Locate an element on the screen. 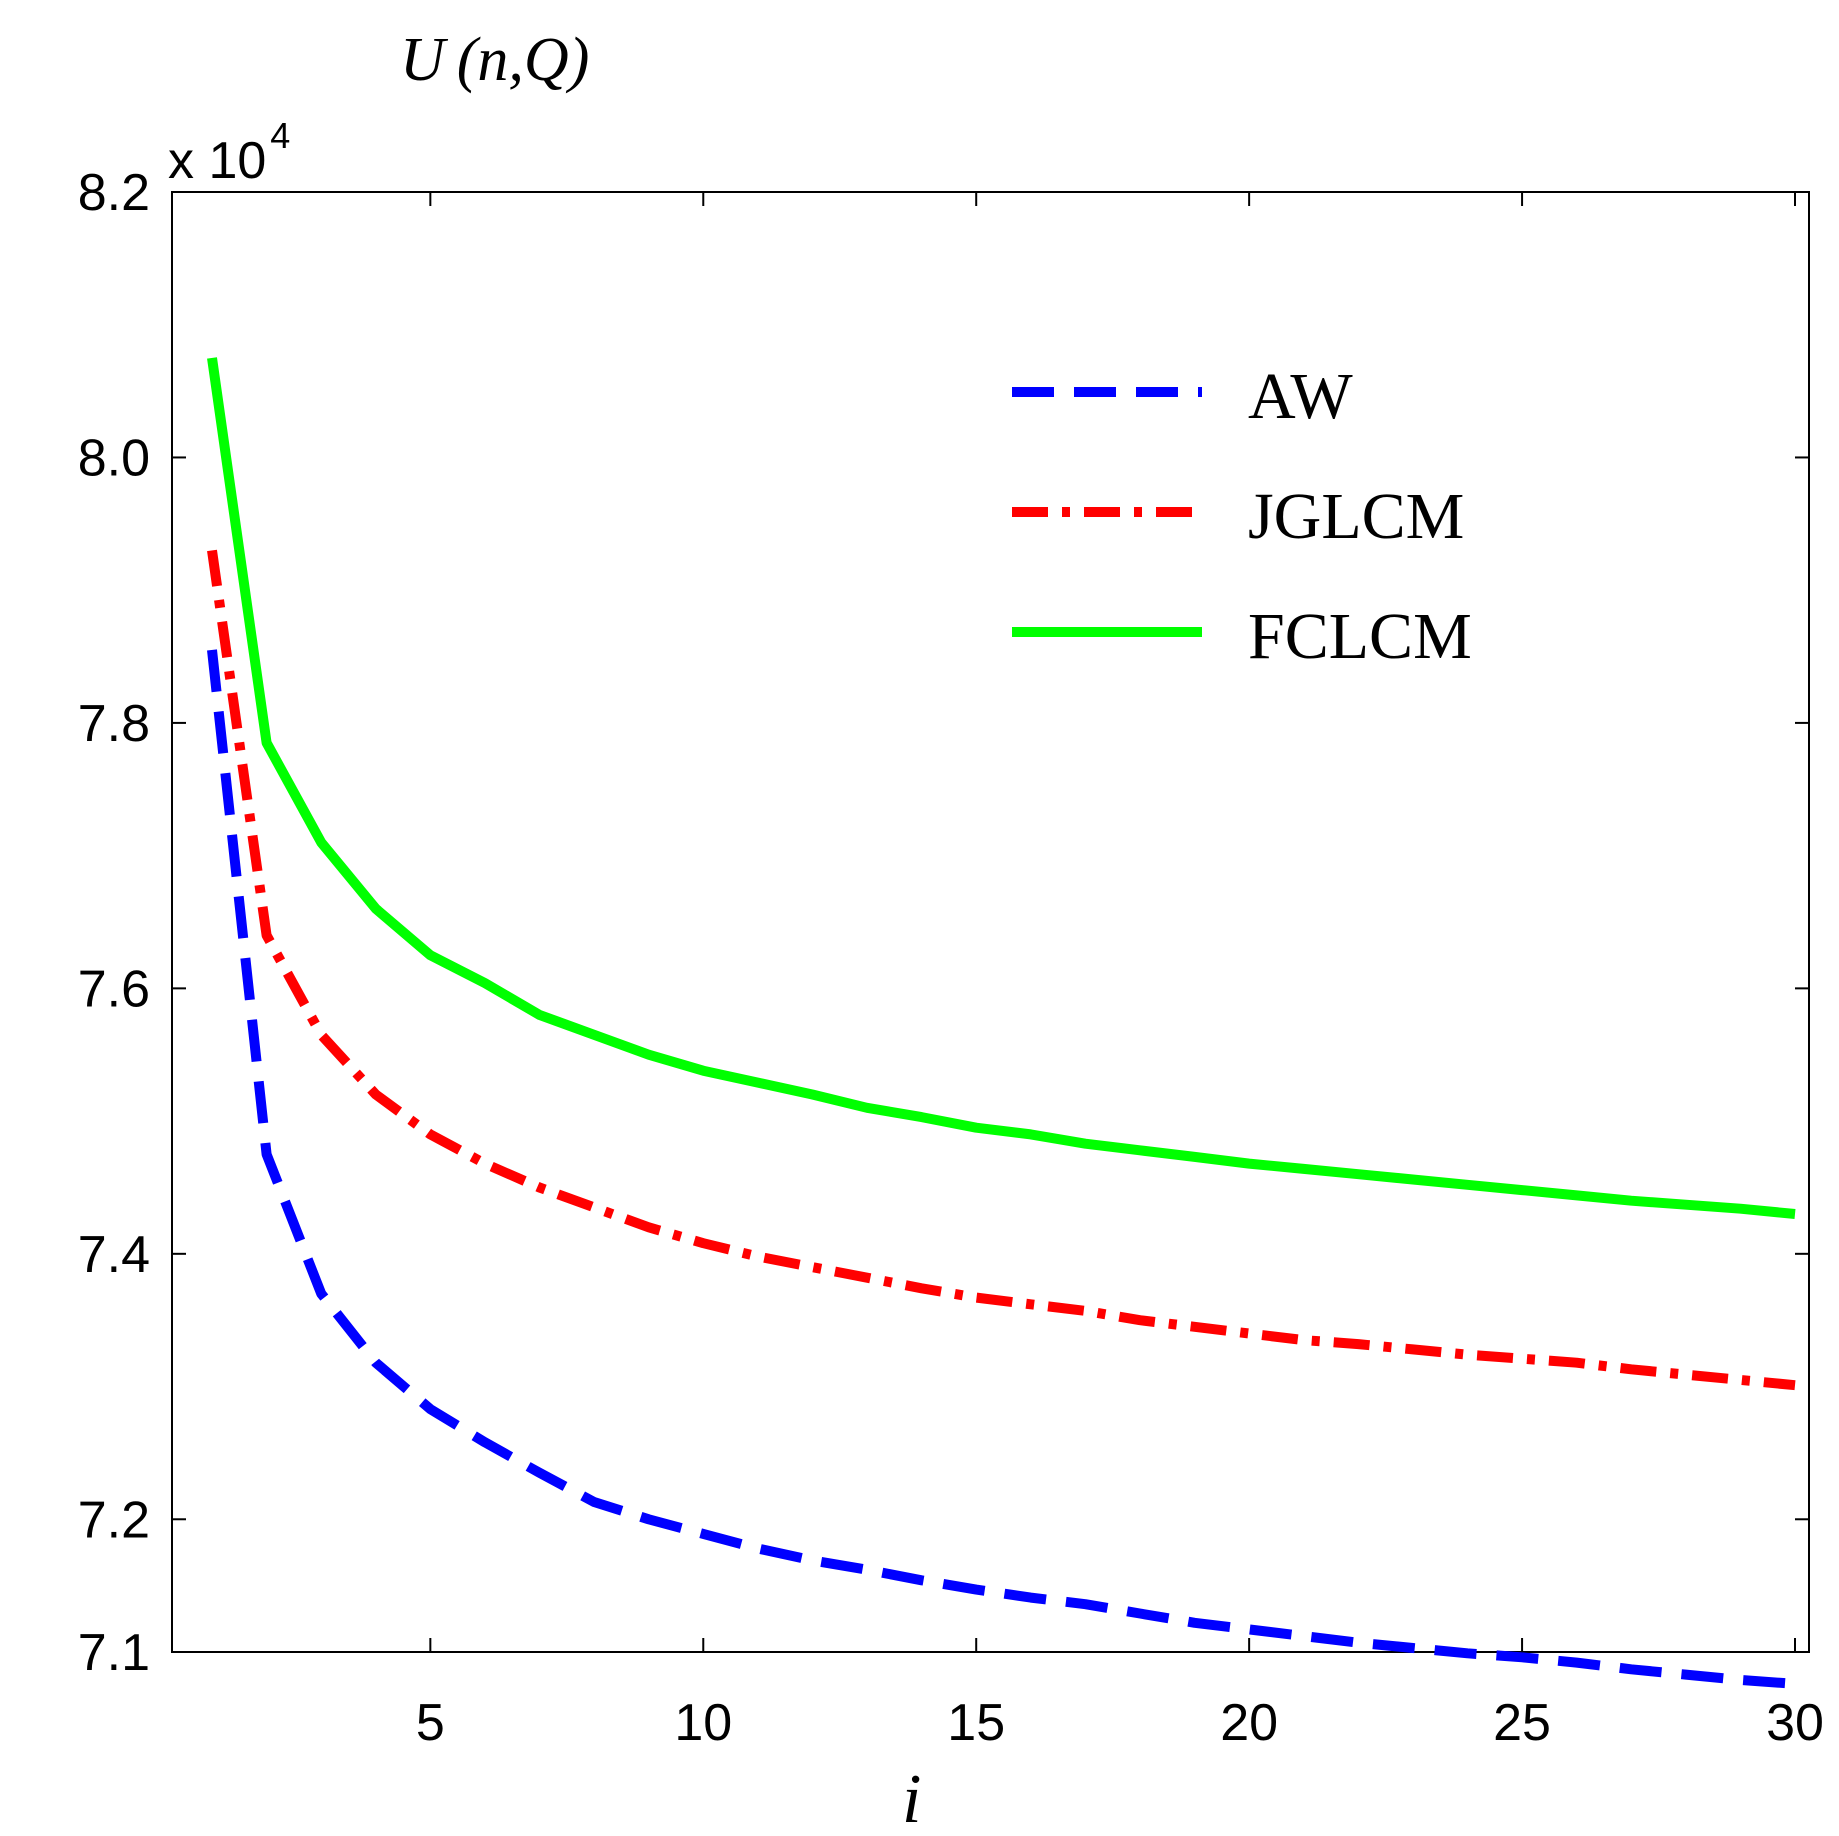 Image resolution: width=1839 pixels, height=1836 pixels. y-tick-label: 7.8 is located at coordinates (114, 724).